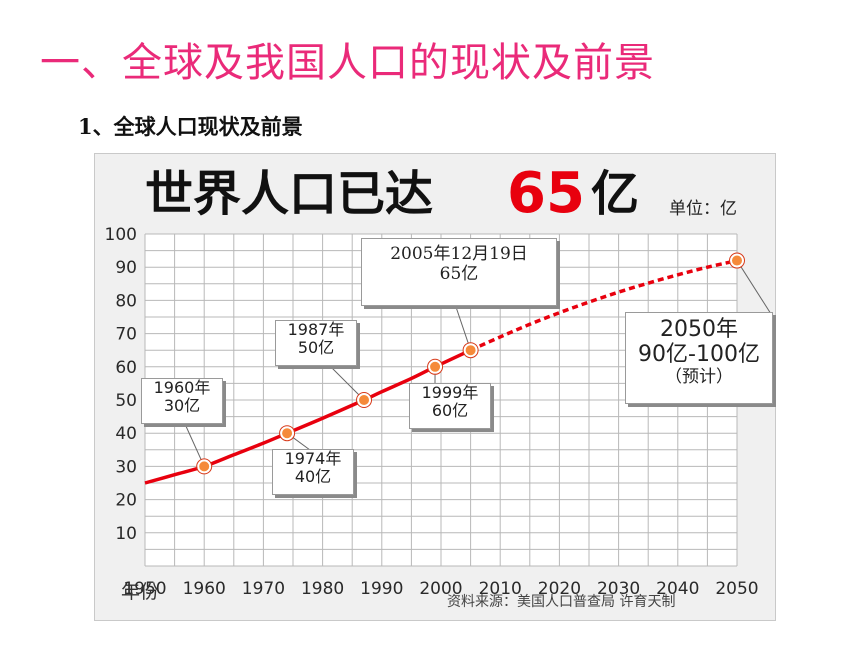 The image size is (860, 645). I want to click on x-tick-label: 2050, so click(736, 589).